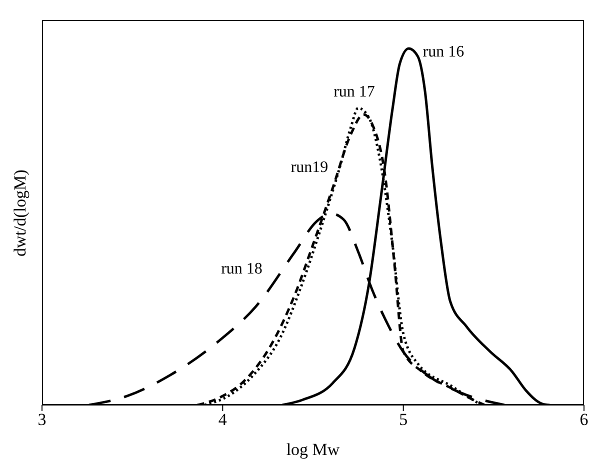 The image size is (614, 461). What do you see at coordinates (313, 449) in the screenshot?
I see `x-axis-title: log Mw` at bounding box center [313, 449].